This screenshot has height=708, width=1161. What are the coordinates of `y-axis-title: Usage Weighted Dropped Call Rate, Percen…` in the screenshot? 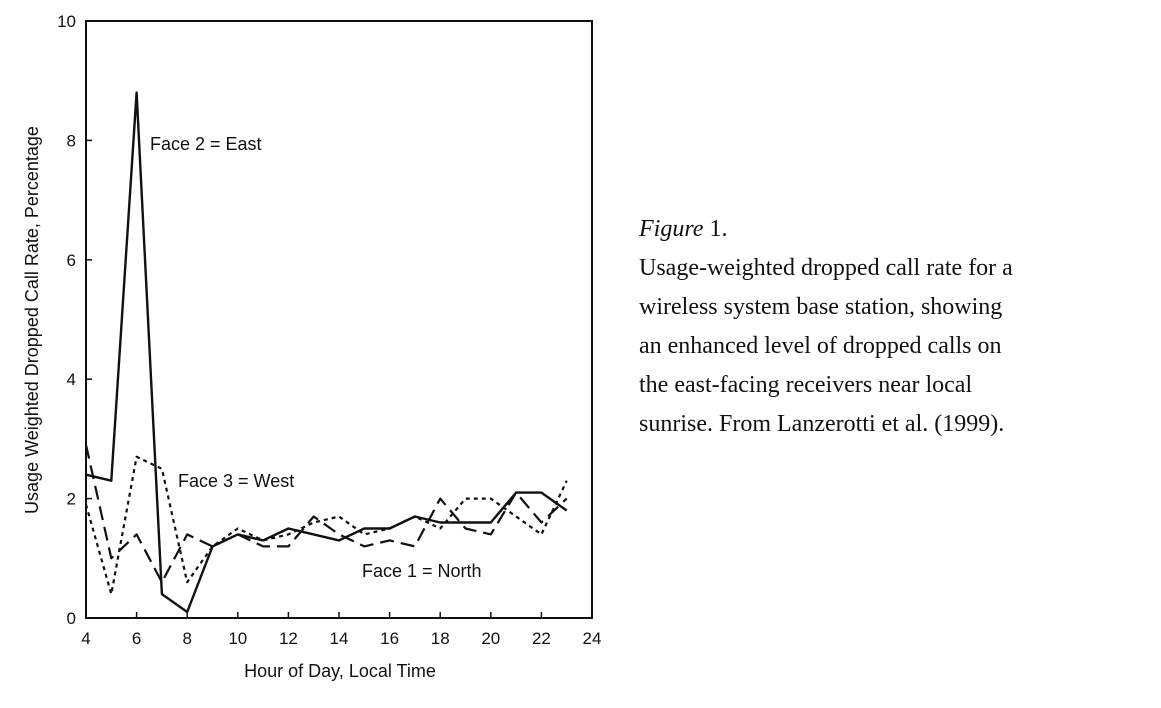 It's located at (32, 320).